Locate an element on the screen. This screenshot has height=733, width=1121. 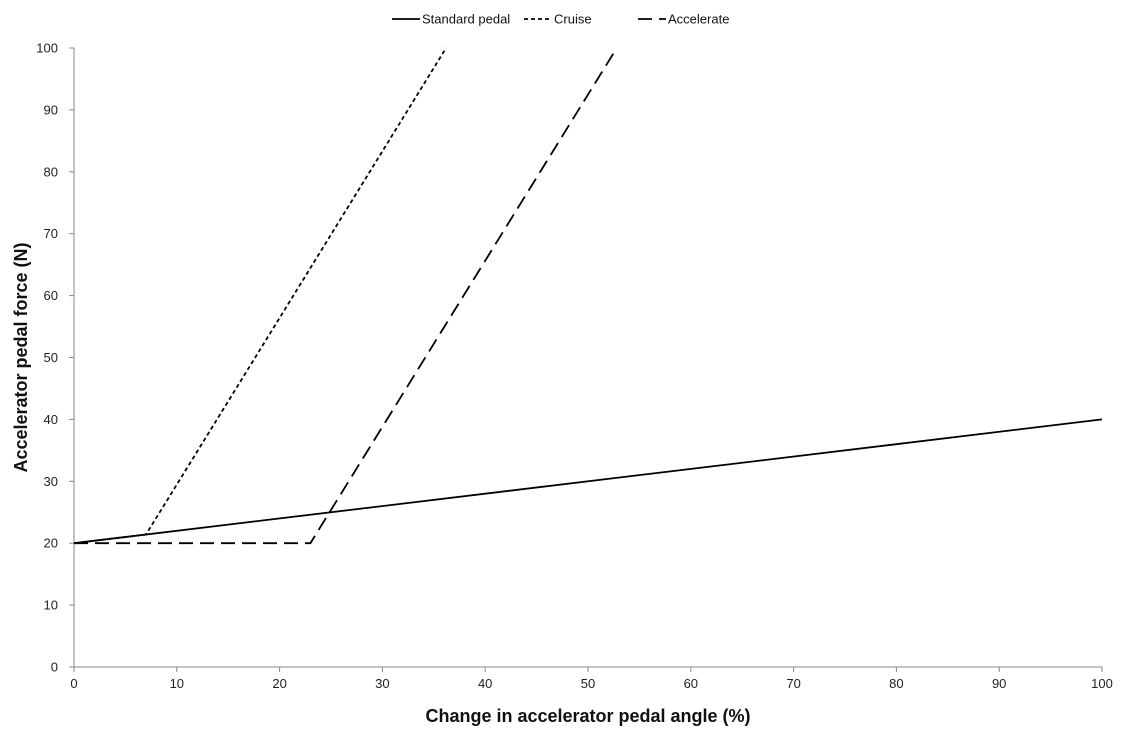
x-tick-label: 40 is located at coordinates (485, 683).